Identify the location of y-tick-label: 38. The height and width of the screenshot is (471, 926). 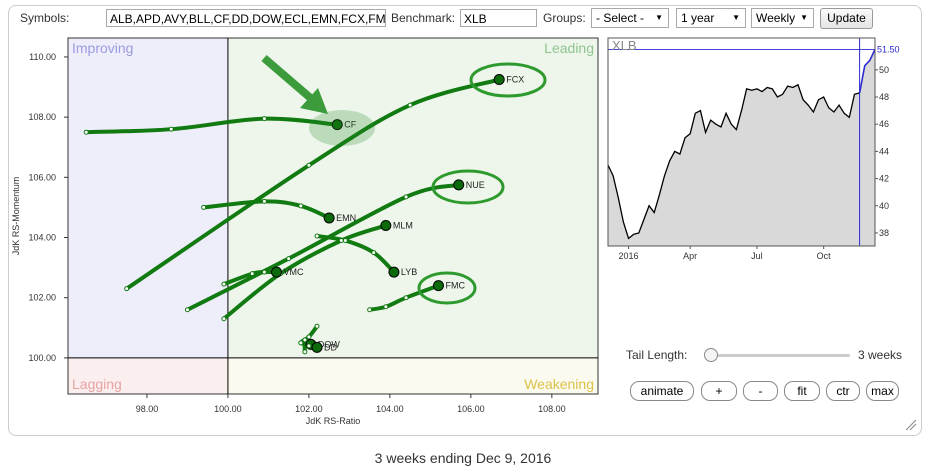
(884, 233).